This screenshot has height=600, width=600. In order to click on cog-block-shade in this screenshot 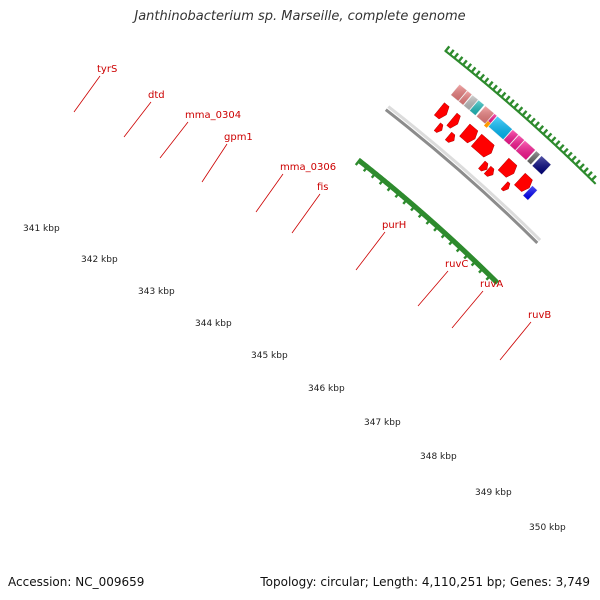, I will do `click(517, 142)`.